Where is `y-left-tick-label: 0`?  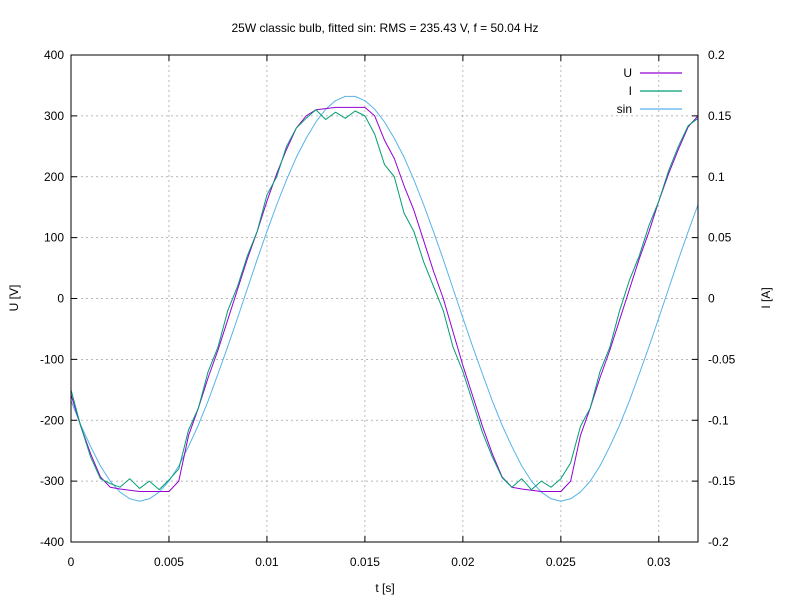
y-left-tick-label: 0 is located at coordinates (60, 299).